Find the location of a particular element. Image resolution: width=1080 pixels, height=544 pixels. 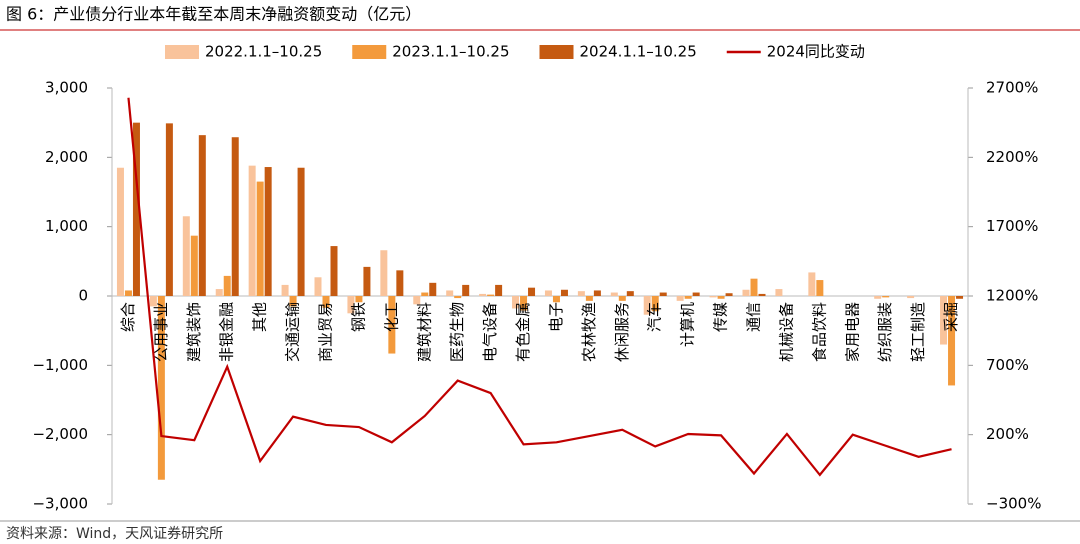

y2-tick-label: 1700% is located at coordinates (1012, 226).